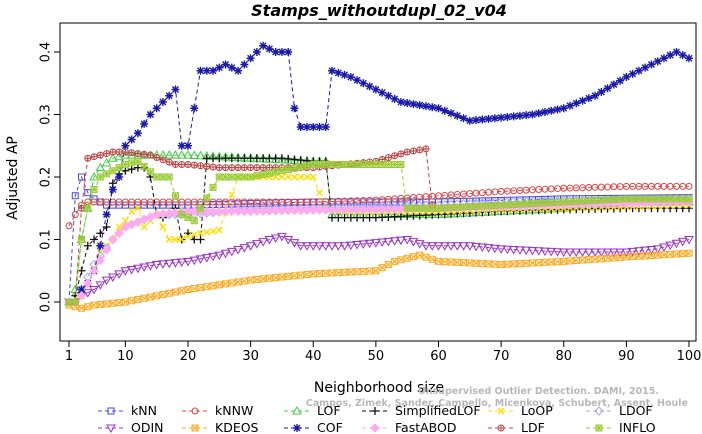 Image resolution: width=702 pixels, height=434 pixels. Describe the element at coordinates (195, 411) in the screenshot. I see `legend-marker-knnw` at that location.